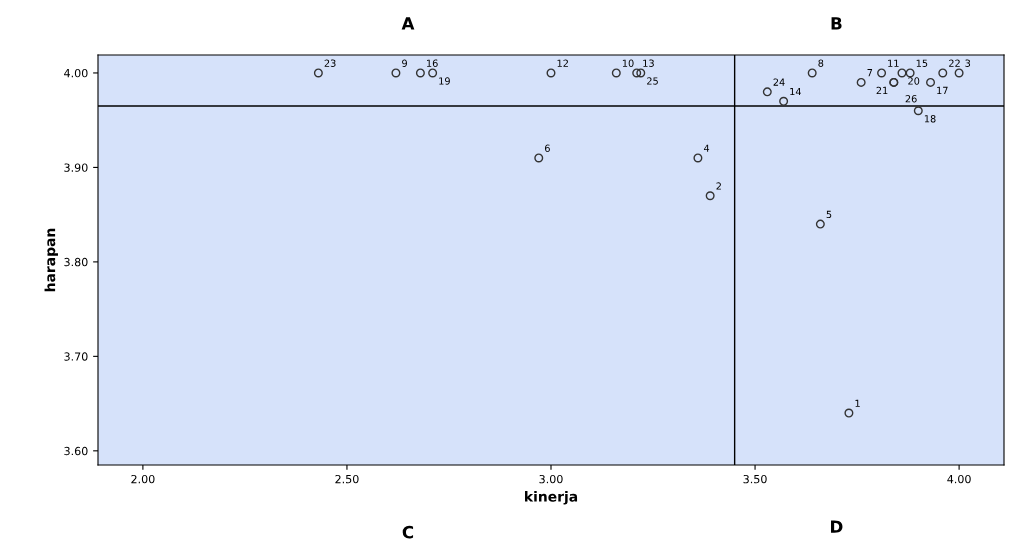 The width and height of the screenshot is (1020, 553). What do you see at coordinates (836, 23) in the screenshot?
I see `text: B` at bounding box center [836, 23].